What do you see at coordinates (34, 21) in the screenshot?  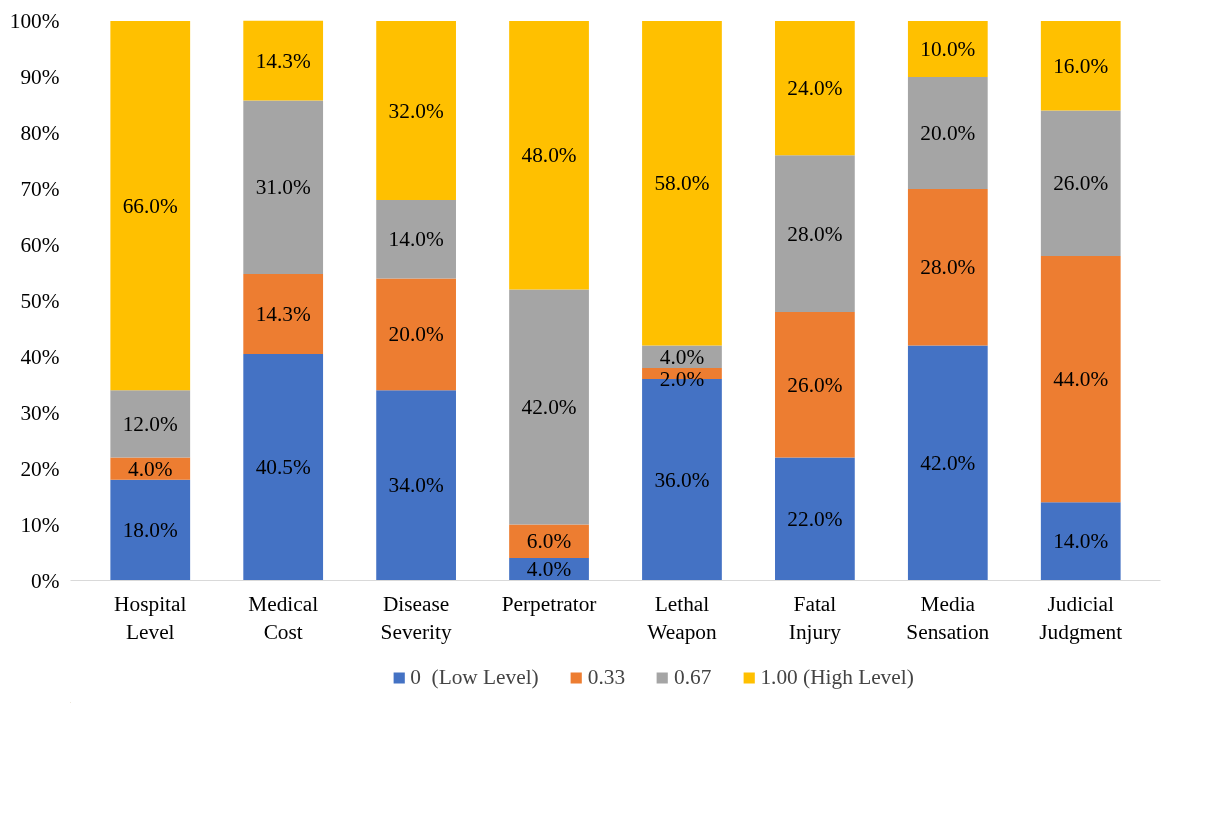 I see `y-tick-label: 100%` at bounding box center [34, 21].